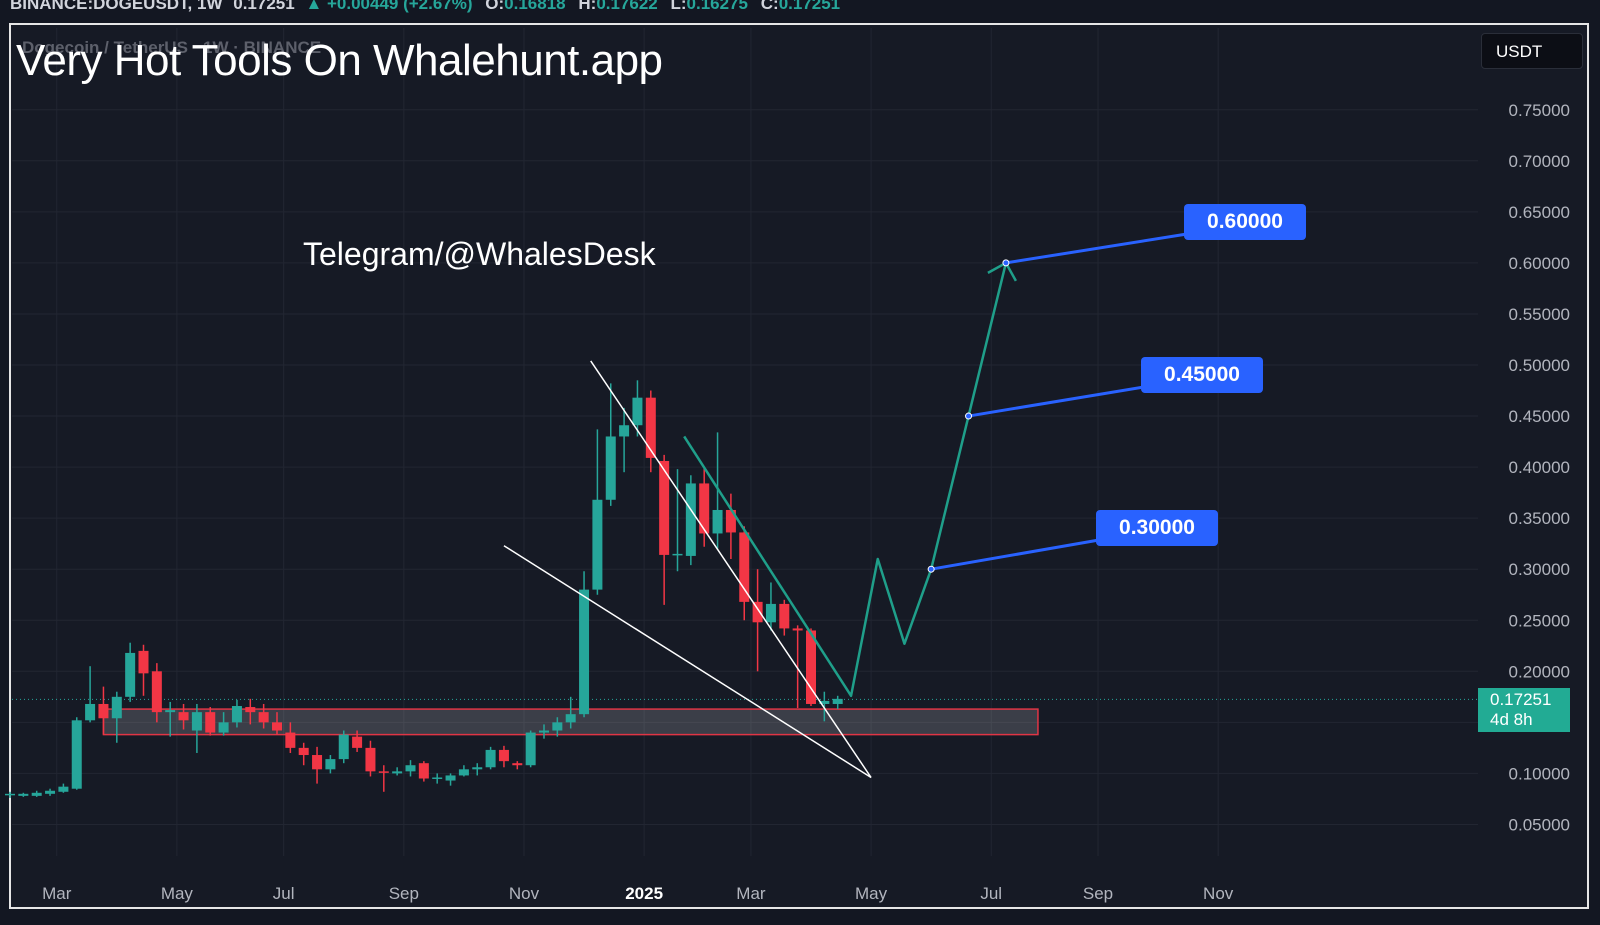 This screenshot has height=925, width=1600. Describe the element at coordinates (172, 47) in the screenshot. I see `symbol-watermark: Dogecoin / TetherUS · 1W · BINANCE` at that location.